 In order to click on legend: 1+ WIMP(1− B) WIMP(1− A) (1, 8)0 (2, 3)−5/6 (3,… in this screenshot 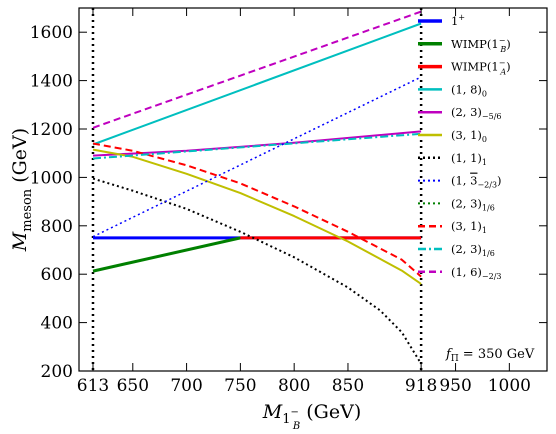, I will do `click(464, 147)`.